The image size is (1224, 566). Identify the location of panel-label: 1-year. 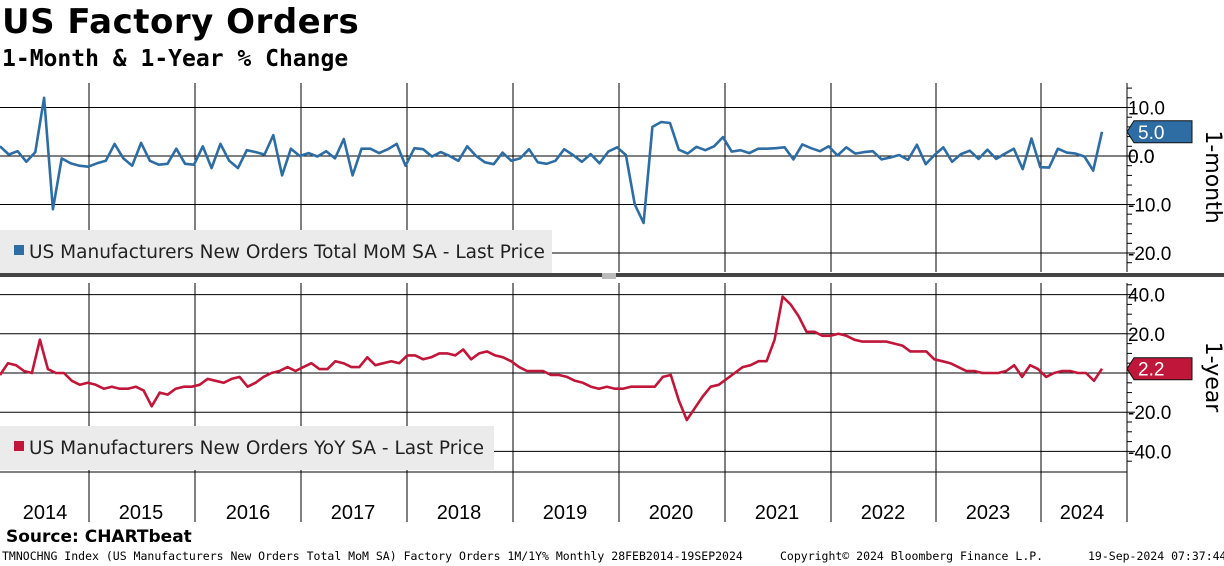
(1212, 378).